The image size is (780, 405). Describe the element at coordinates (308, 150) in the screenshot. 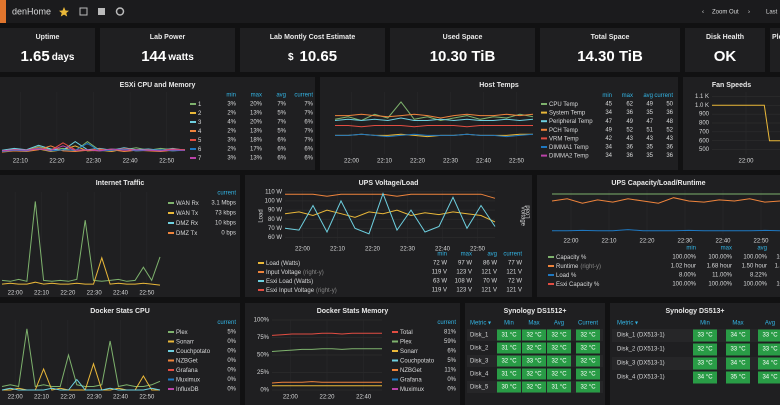

I see `legend-value: 6%` at that location.